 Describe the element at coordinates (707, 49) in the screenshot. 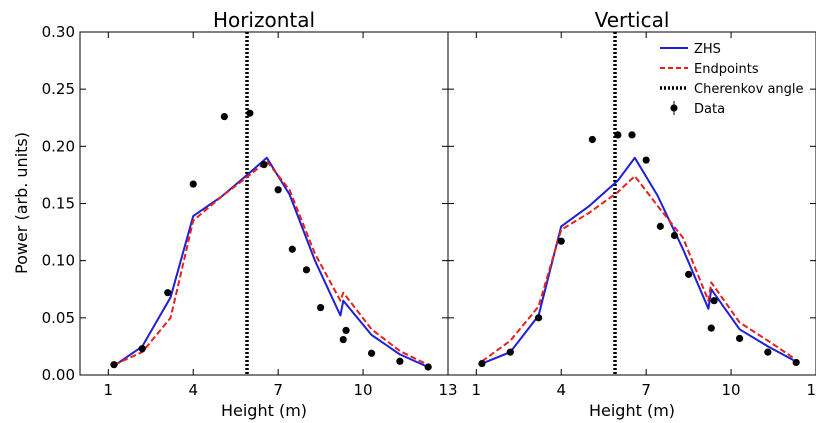

I see `legend-label-zhs: ZHS` at that location.